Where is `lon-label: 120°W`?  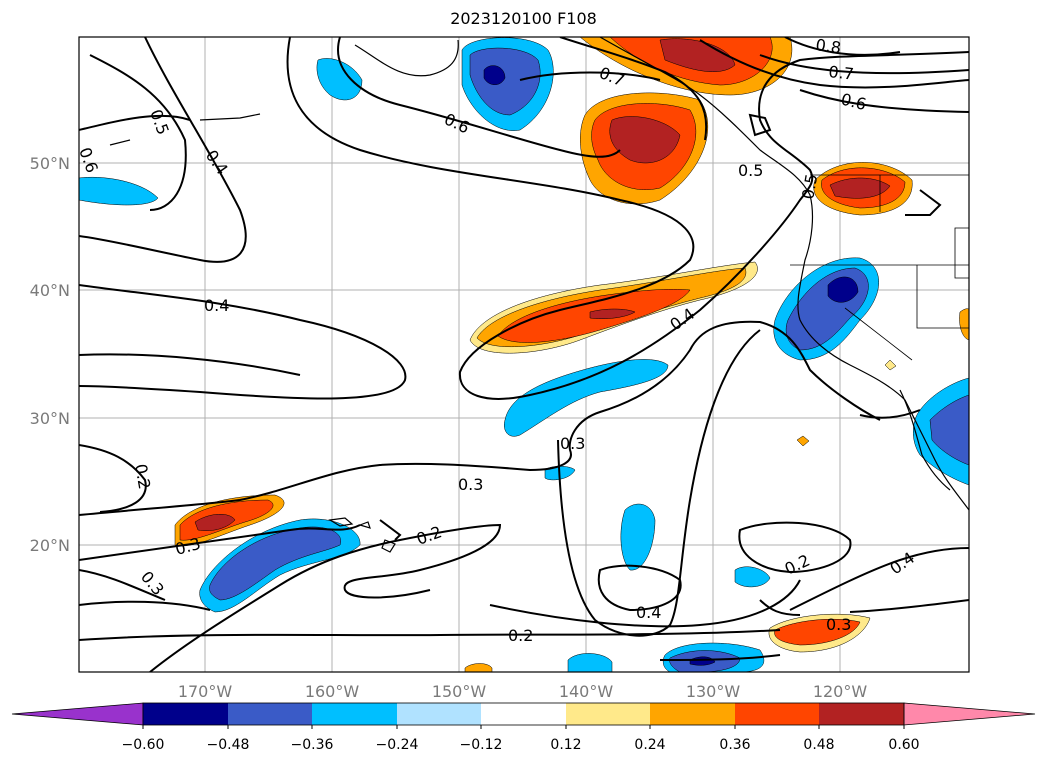
lon-label: 120°W is located at coordinates (840, 691).